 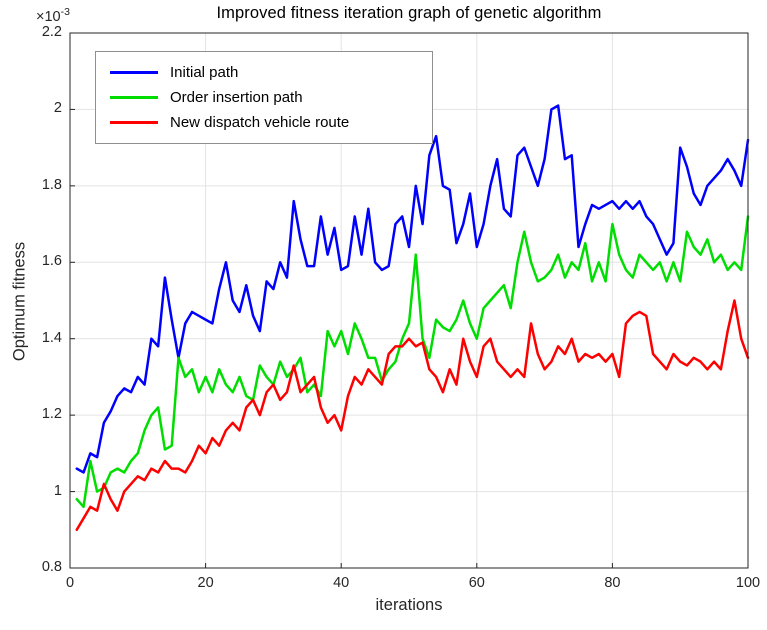 What do you see at coordinates (51, 567) in the screenshot?
I see `y-tick-label: 0.8` at bounding box center [51, 567].